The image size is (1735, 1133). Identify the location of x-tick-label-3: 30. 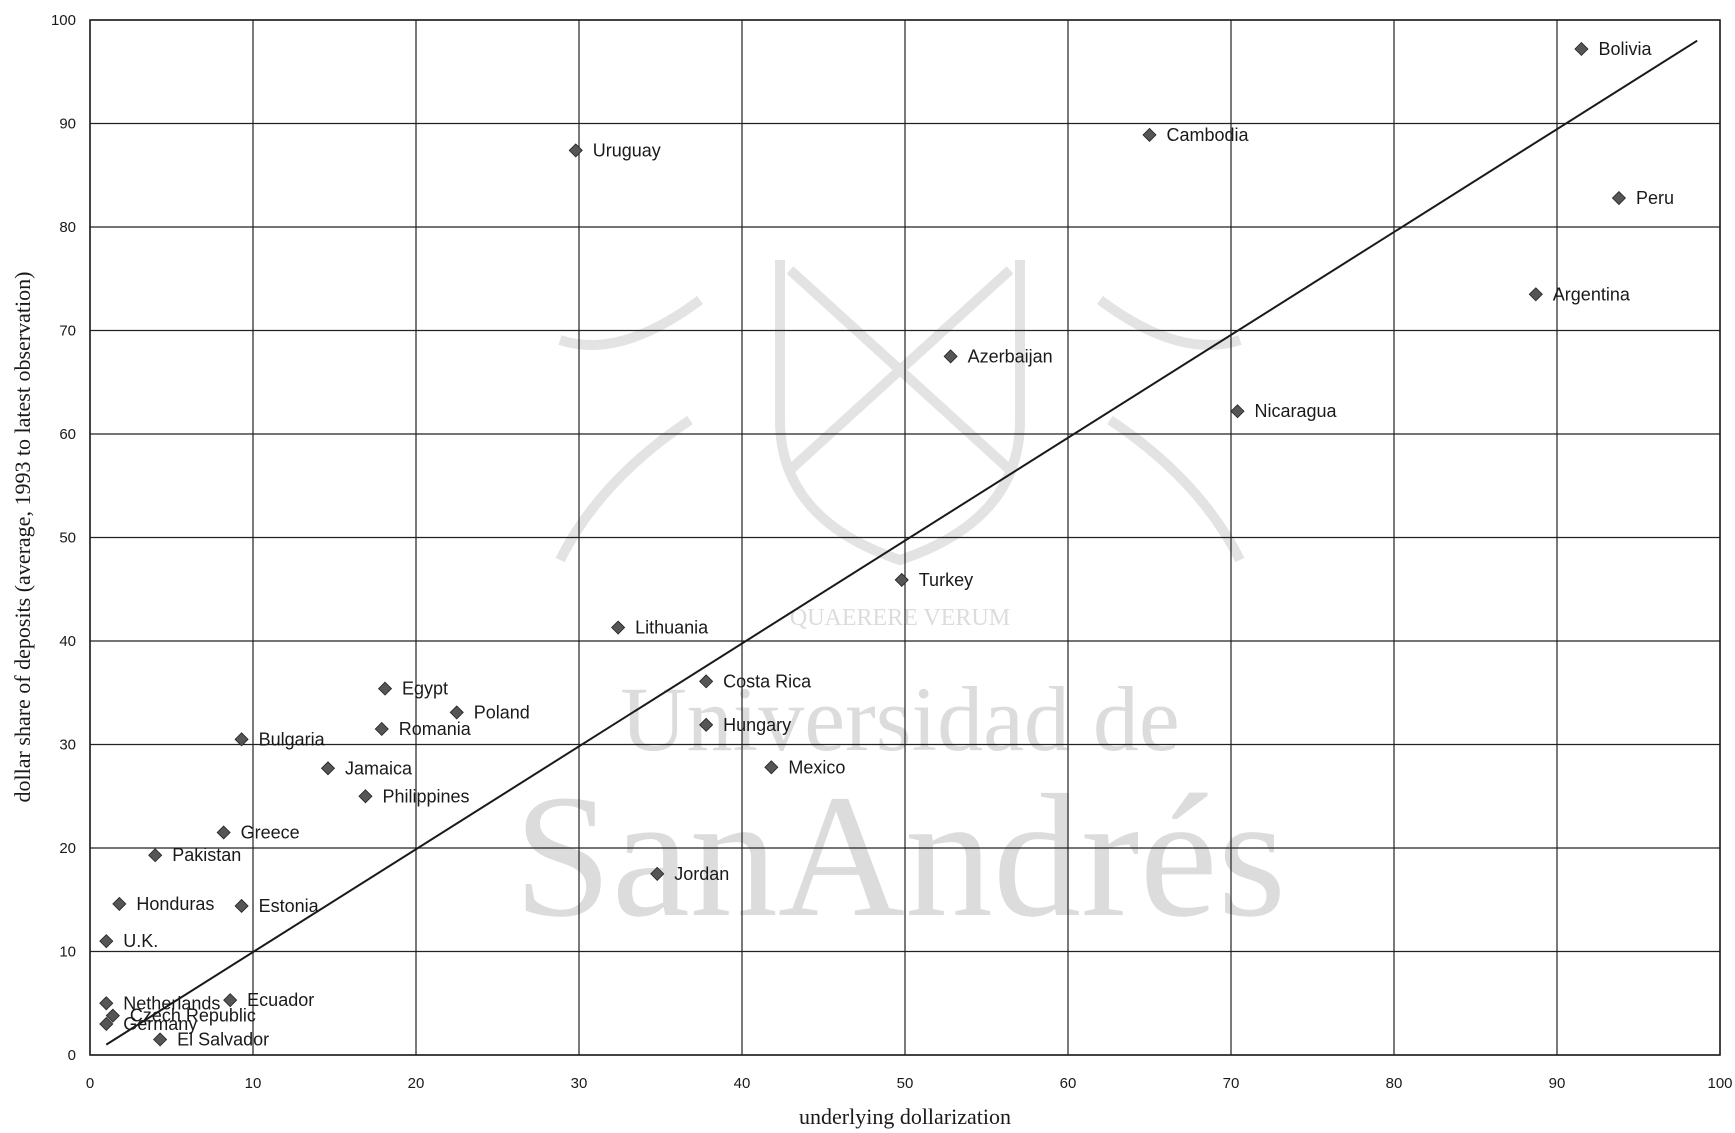
(579, 1083).